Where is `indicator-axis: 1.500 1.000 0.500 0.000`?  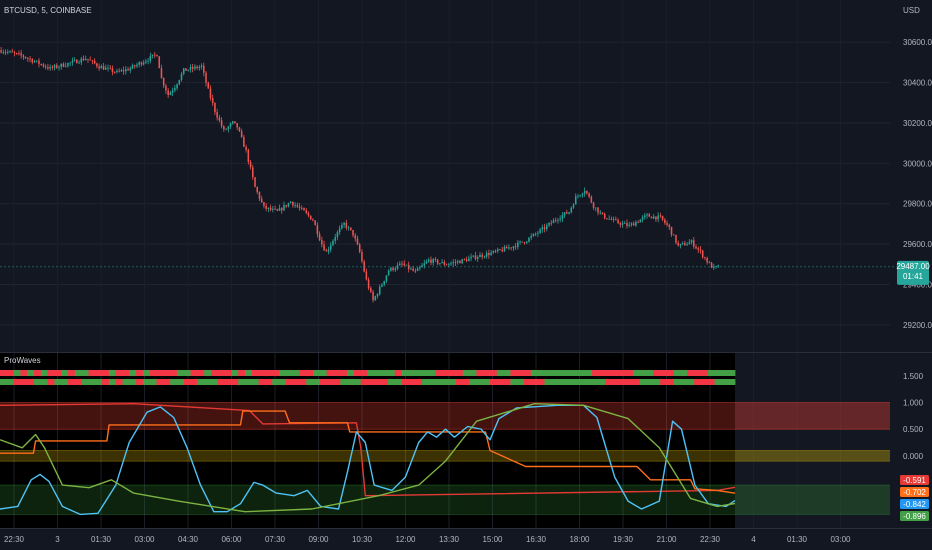 indicator-axis: 1.500 1.000 0.500 0.000 is located at coordinates (913, 416).